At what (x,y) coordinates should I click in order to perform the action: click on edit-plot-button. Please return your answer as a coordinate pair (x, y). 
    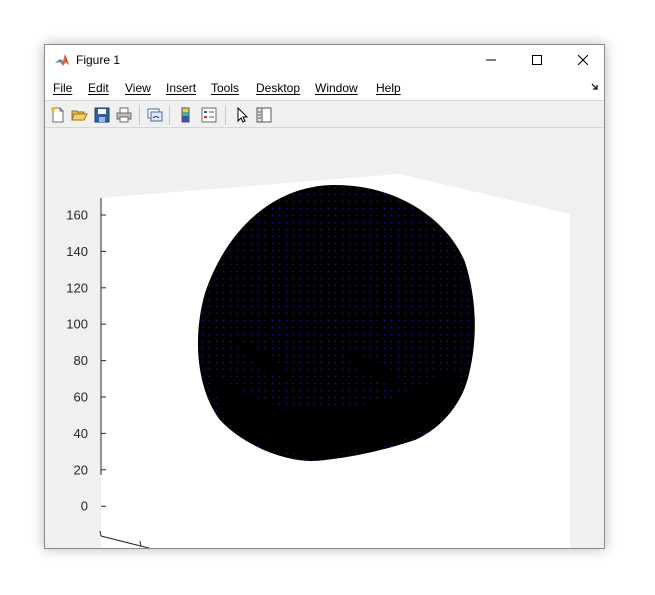
    Looking at the image, I should click on (242, 115).